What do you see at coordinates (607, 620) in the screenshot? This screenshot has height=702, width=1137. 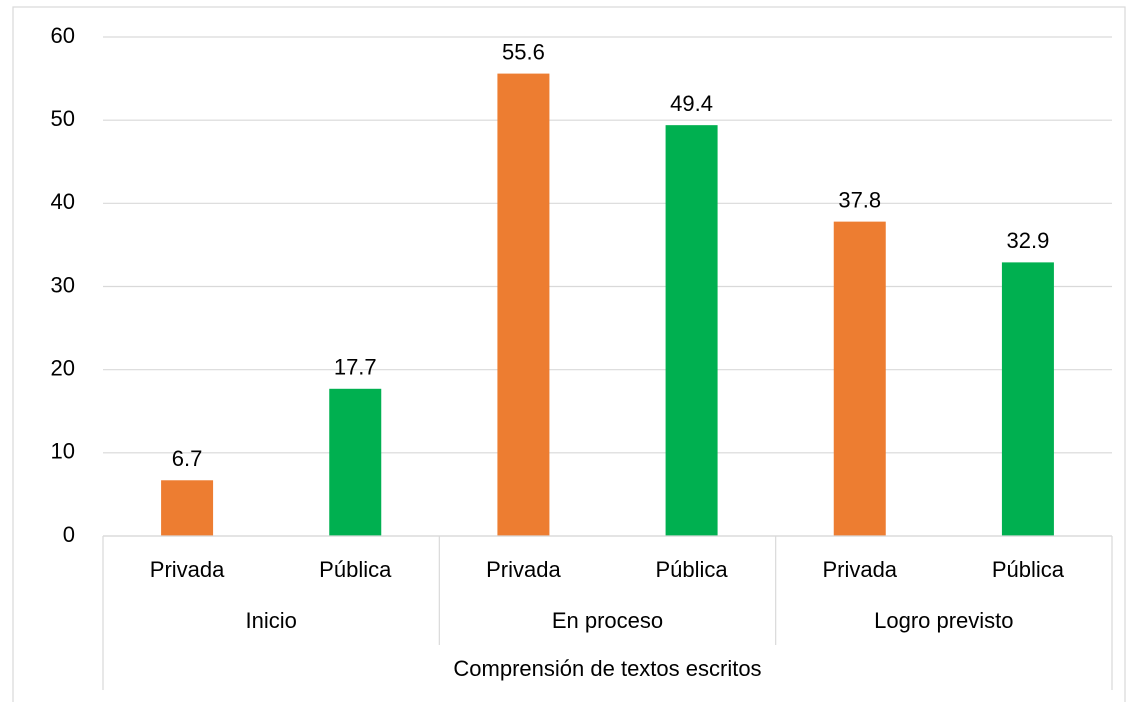 I see `group-label: En proceso` at bounding box center [607, 620].